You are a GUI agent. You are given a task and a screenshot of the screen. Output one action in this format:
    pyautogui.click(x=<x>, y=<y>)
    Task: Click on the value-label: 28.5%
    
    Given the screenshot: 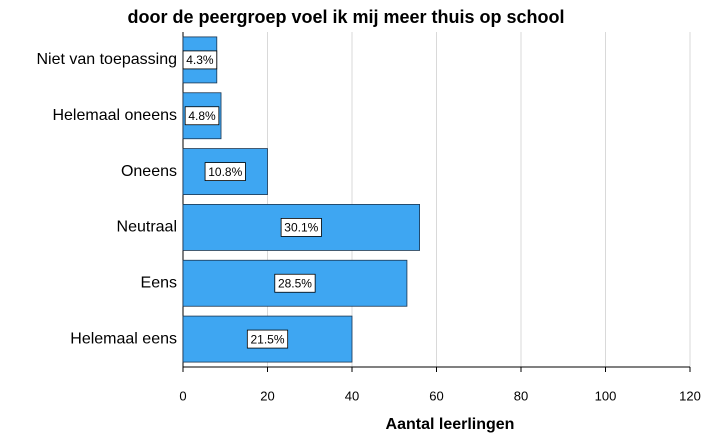 What is the action you would take?
    pyautogui.click(x=295, y=283)
    